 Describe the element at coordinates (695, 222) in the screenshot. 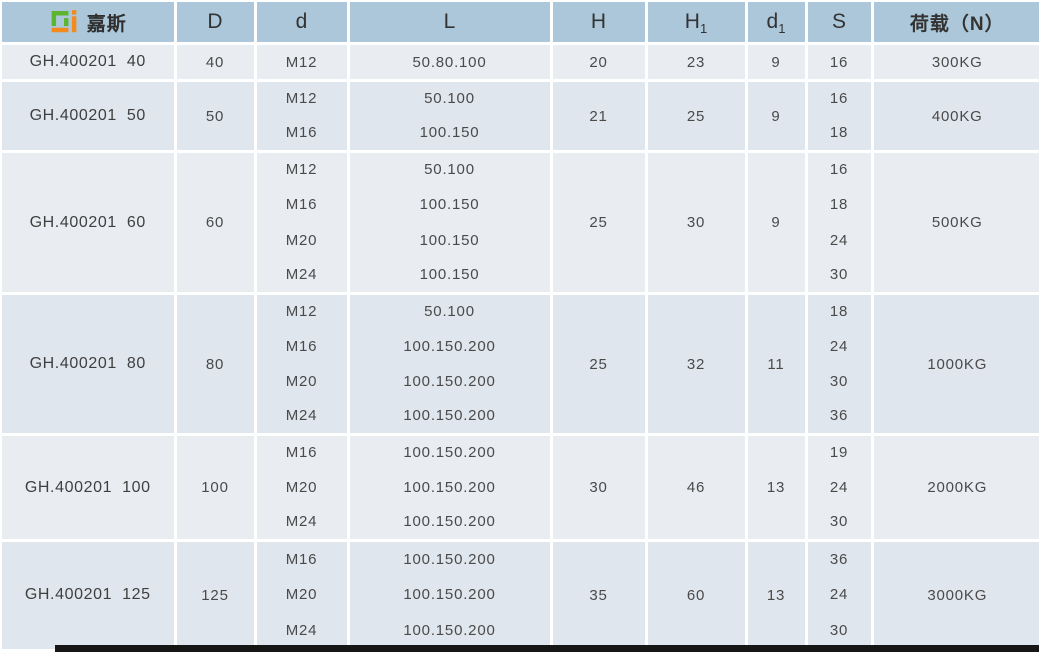

I see `h1-cell: 30` at that location.